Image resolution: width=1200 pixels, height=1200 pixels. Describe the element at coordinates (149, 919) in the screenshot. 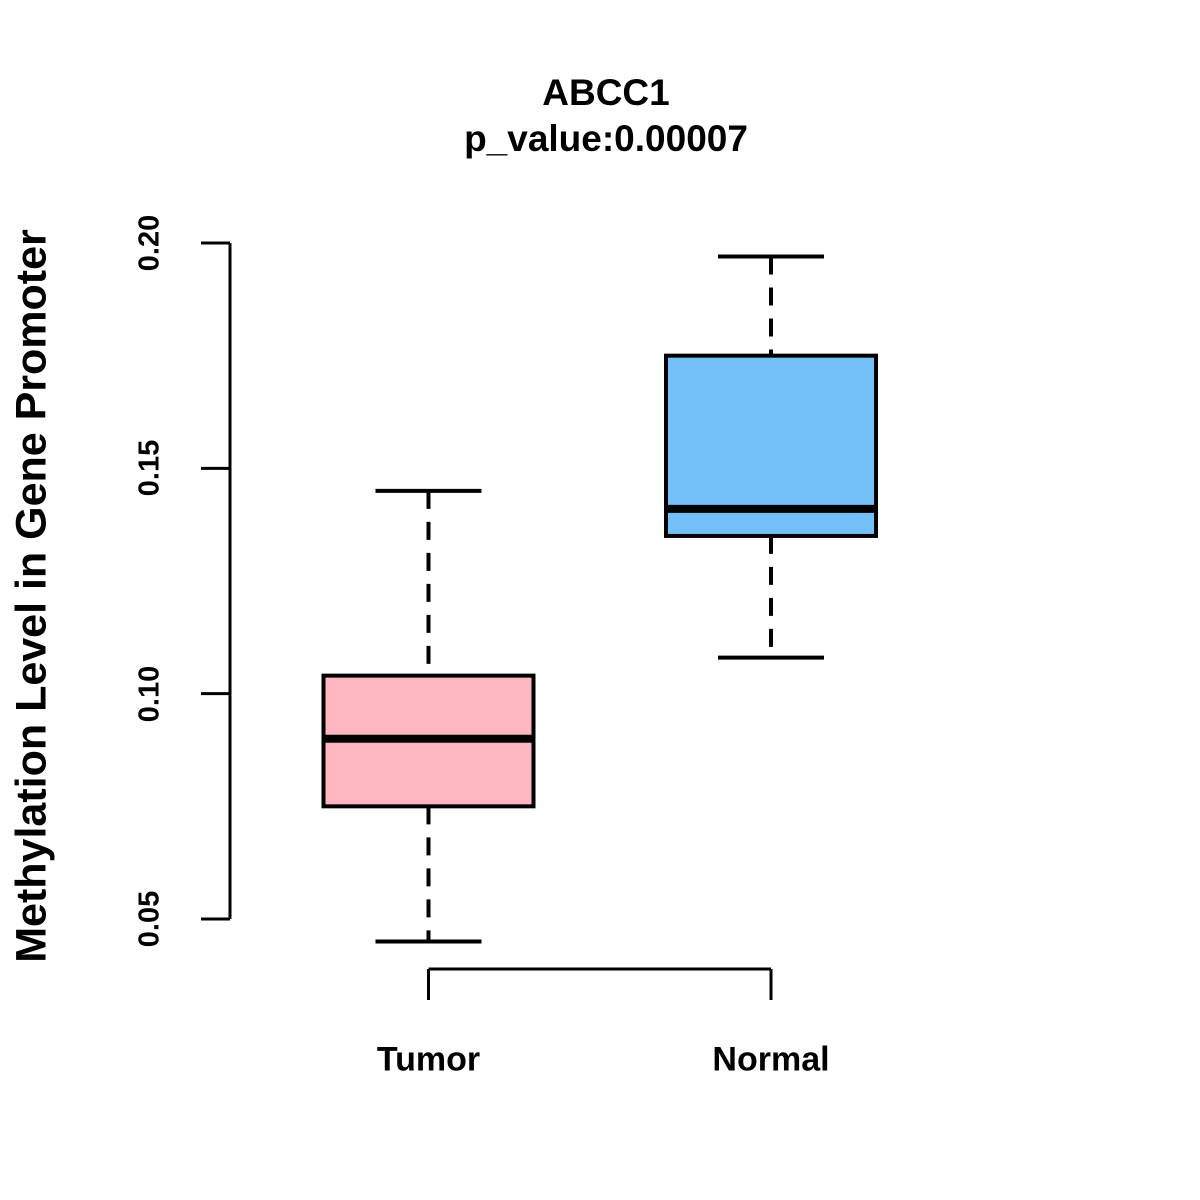

I see `y-tick-label: 0.05` at that location.